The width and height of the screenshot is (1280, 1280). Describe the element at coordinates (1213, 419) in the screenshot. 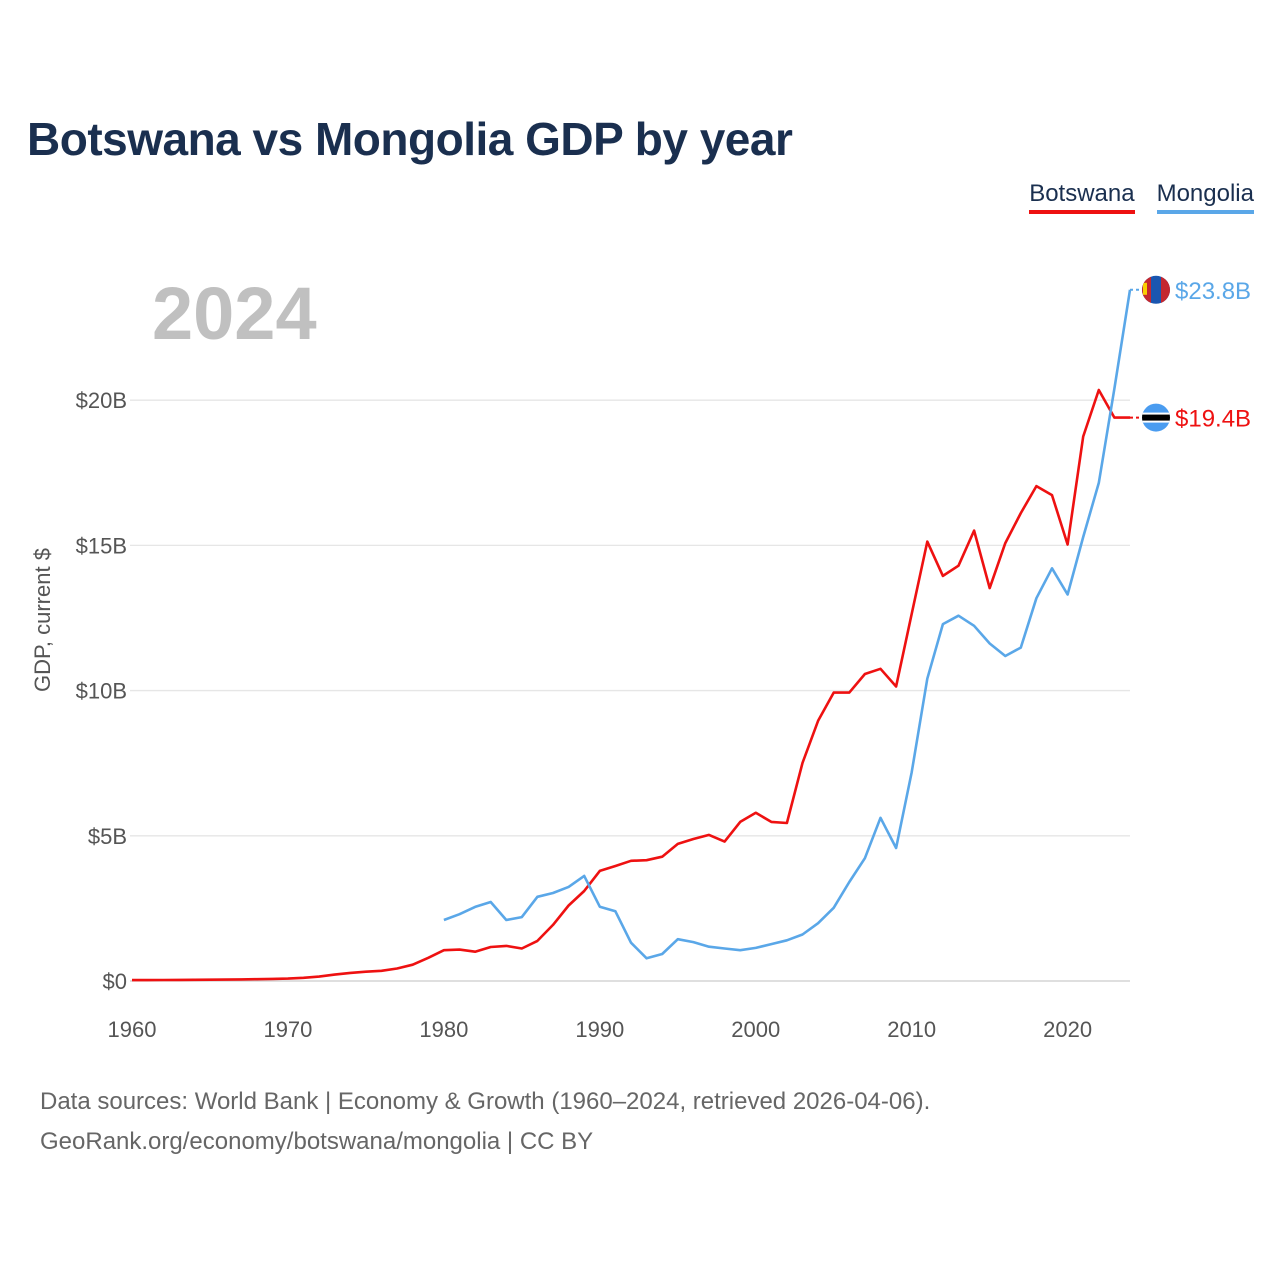

I see `end-value-label-botswana: $19.4B` at that location.